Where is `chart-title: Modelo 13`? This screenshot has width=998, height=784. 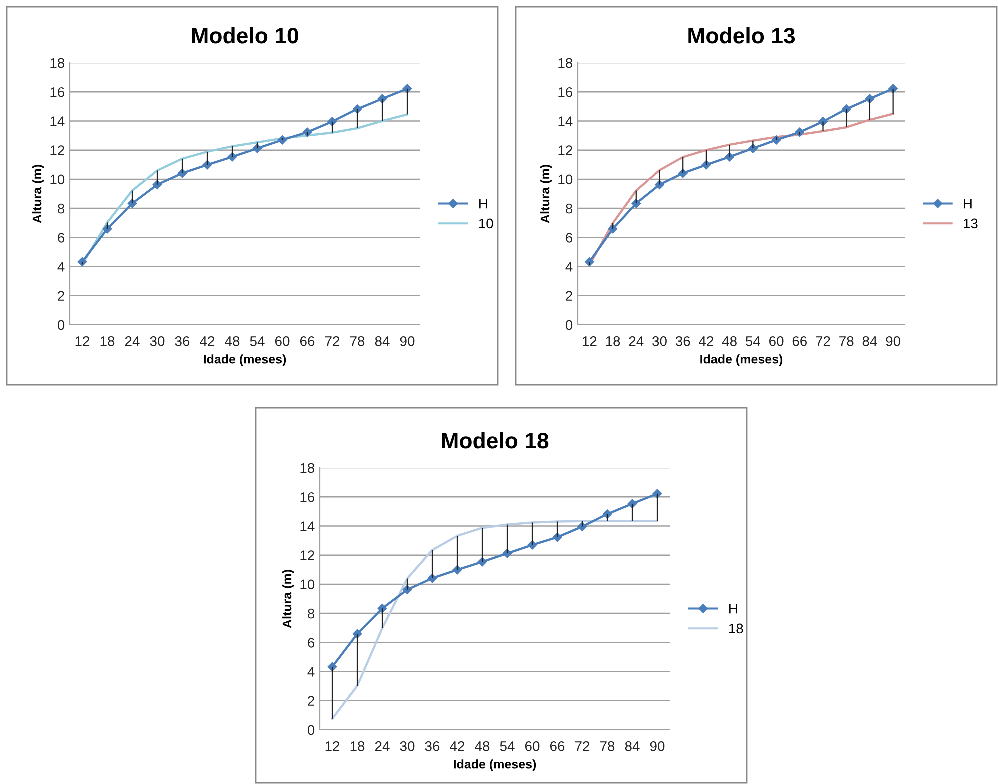 chart-title: Modelo 13 is located at coordinates (742, 35).